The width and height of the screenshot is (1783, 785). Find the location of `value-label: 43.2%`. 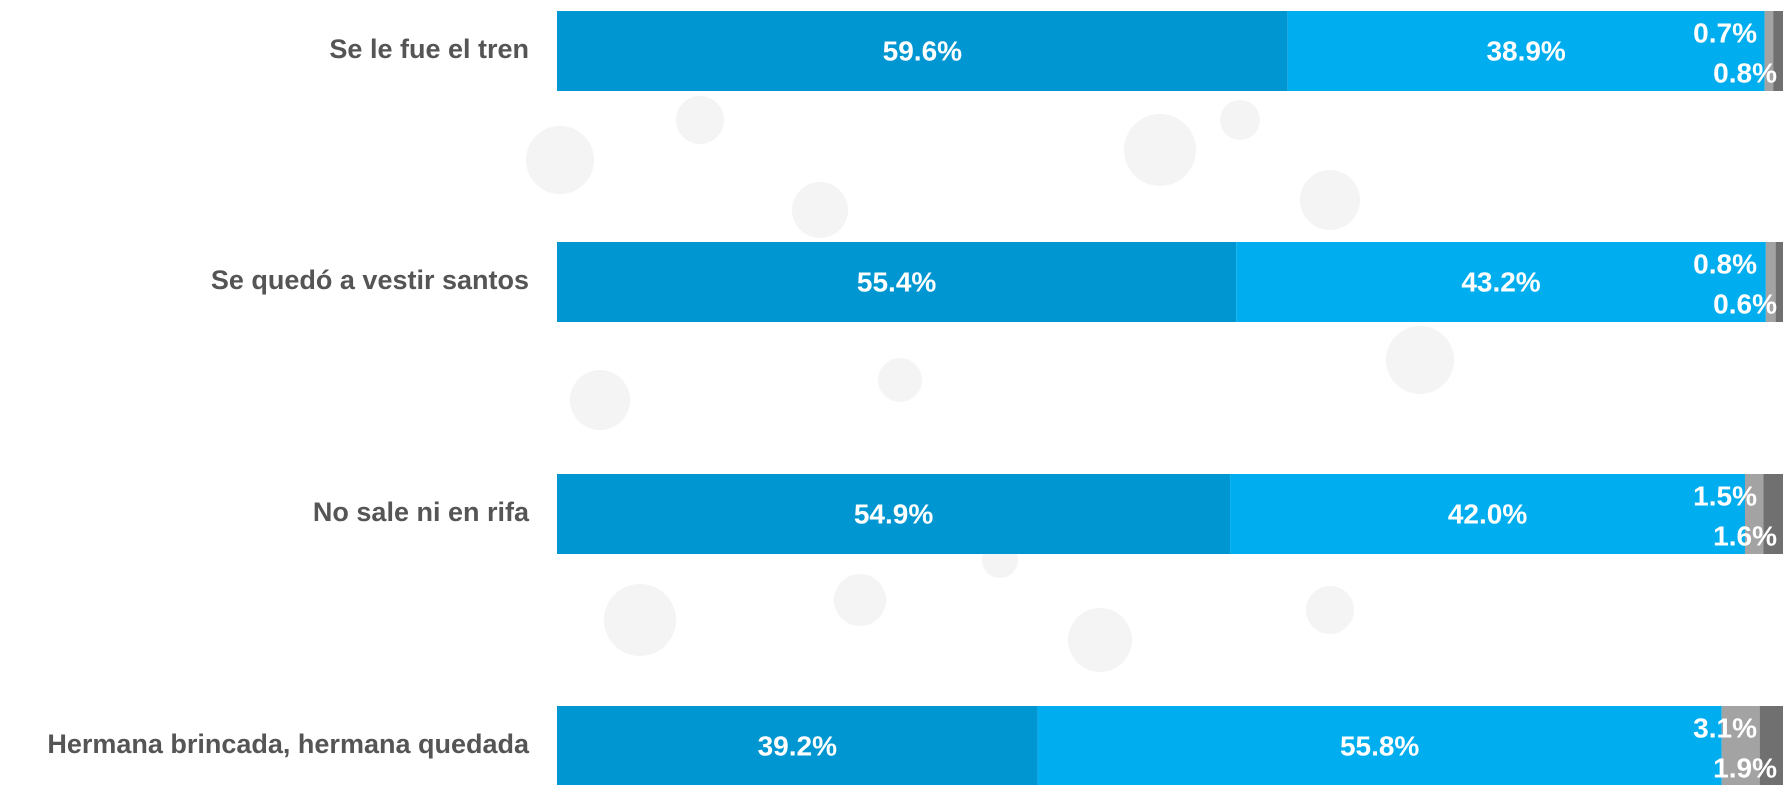

value-label: 43.2% is located at coordinates (1500, 281).